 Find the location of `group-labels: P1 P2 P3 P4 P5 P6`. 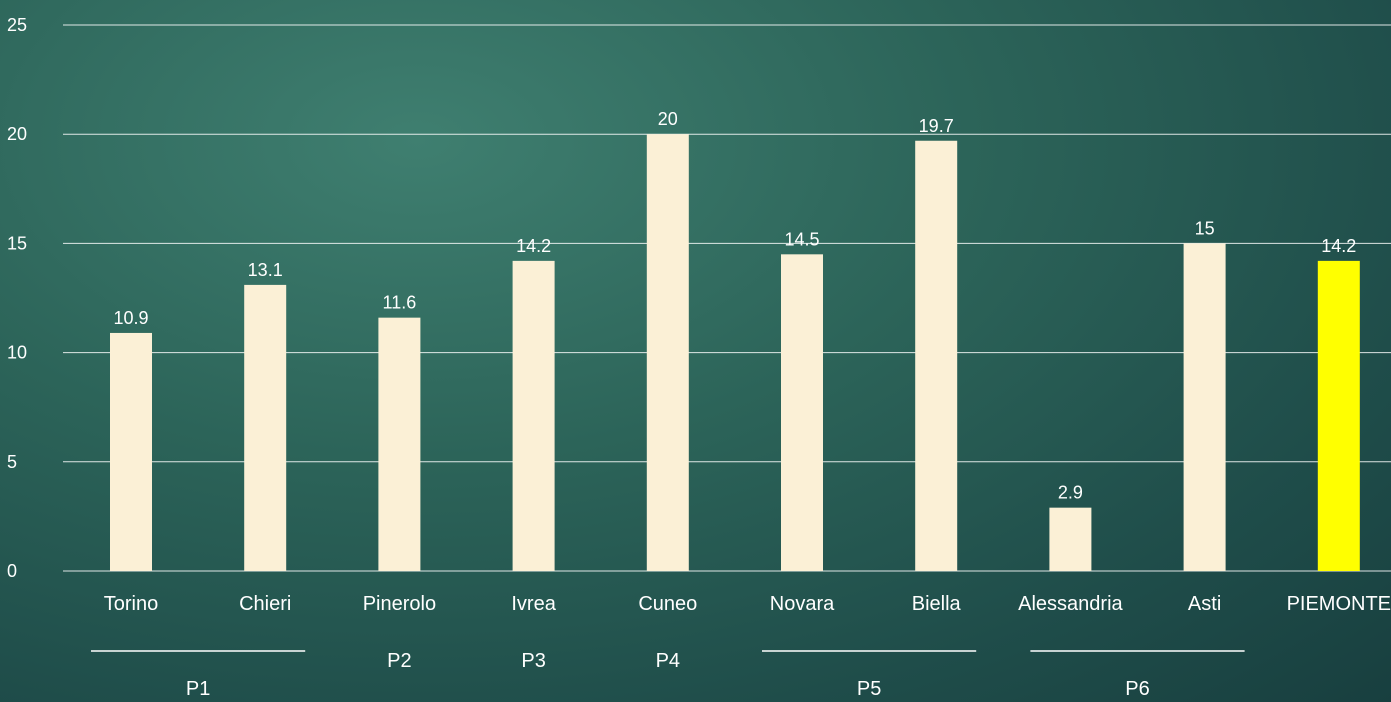

group-labels: P1 P2 P3 P4 P5 P6 is located at coordinates (668, 675).